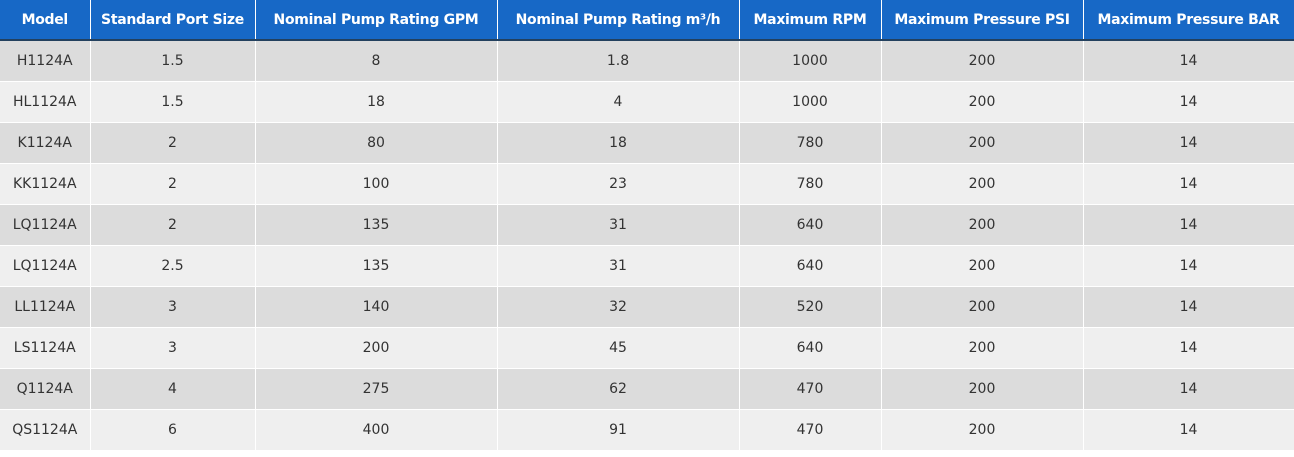 Image resolution: width=1294 pixels, height=457 pixels. What do you see at coordinates (45, 184) in the screenshot?
I see `table-cell: KK1124A` at bounding box center [45, 184].